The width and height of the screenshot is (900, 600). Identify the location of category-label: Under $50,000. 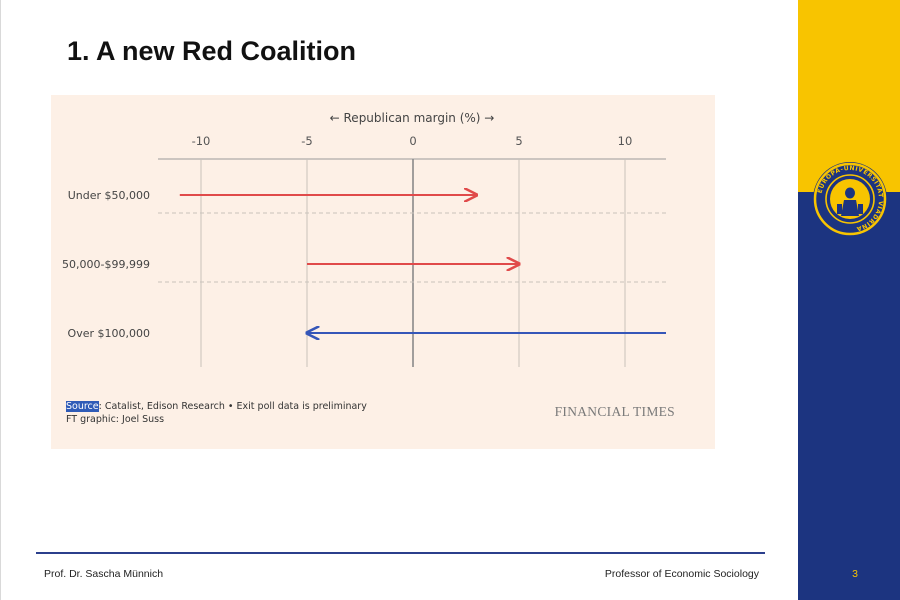
(109, 195).